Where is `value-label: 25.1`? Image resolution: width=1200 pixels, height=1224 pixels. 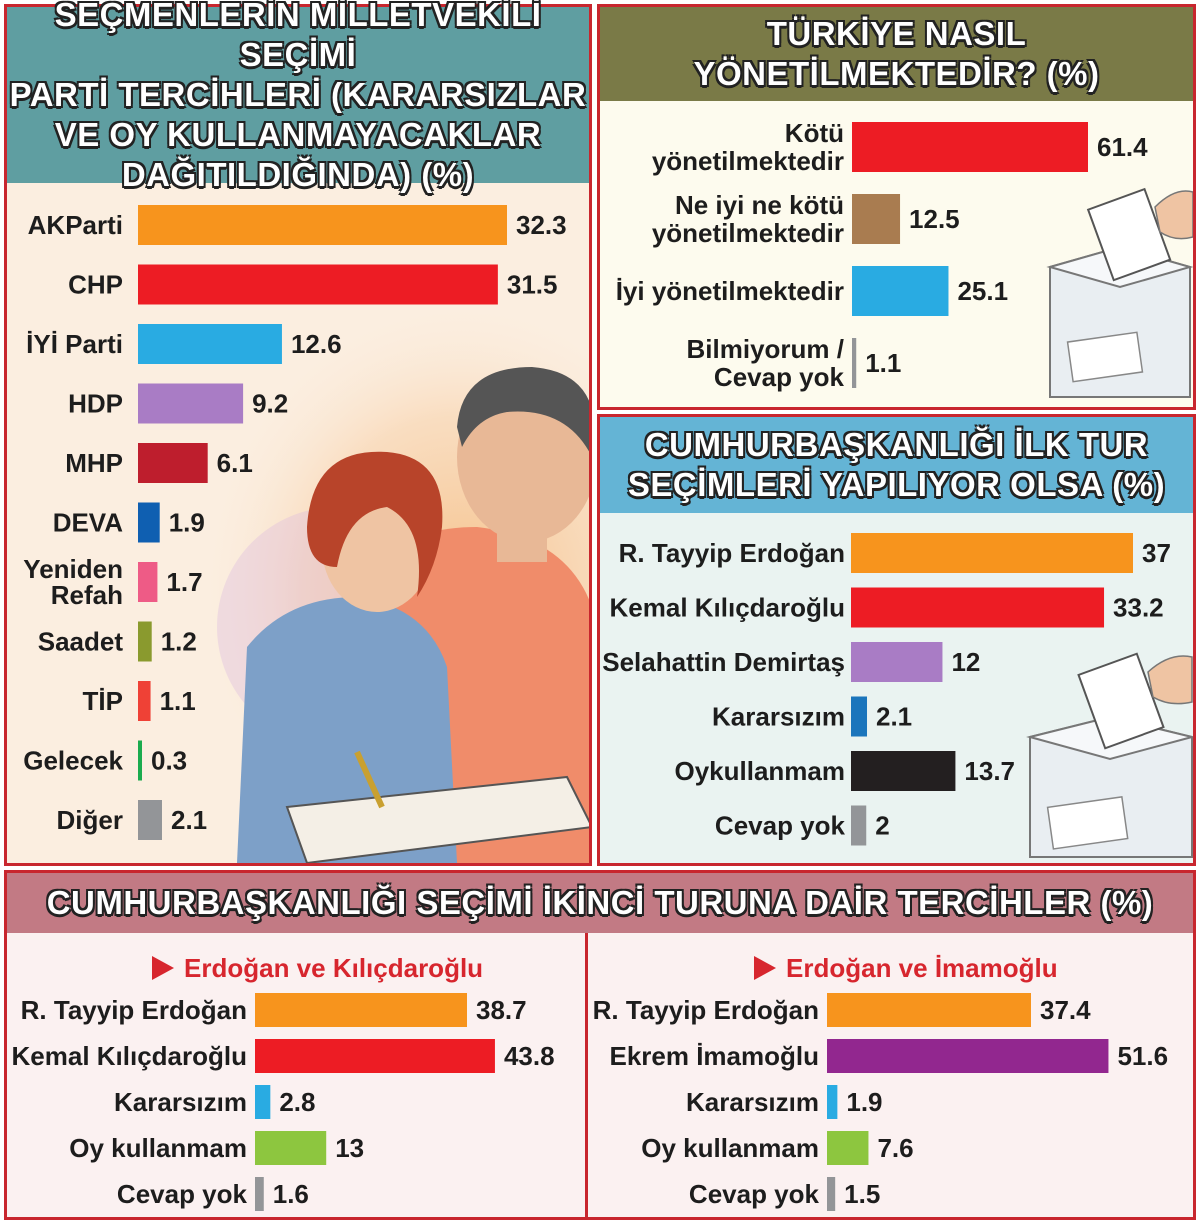
value-label: 25.1 is located at coordinates (982, 291).